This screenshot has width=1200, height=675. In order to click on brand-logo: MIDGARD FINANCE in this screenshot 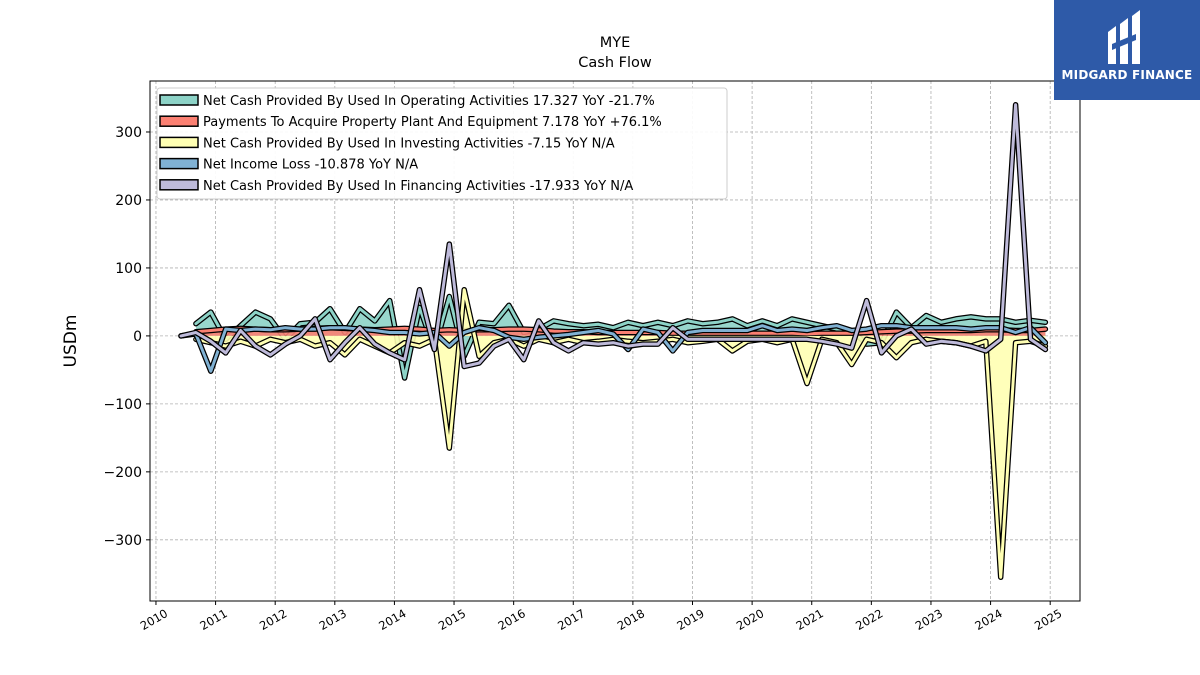, I will do `click(1127, 50)`.